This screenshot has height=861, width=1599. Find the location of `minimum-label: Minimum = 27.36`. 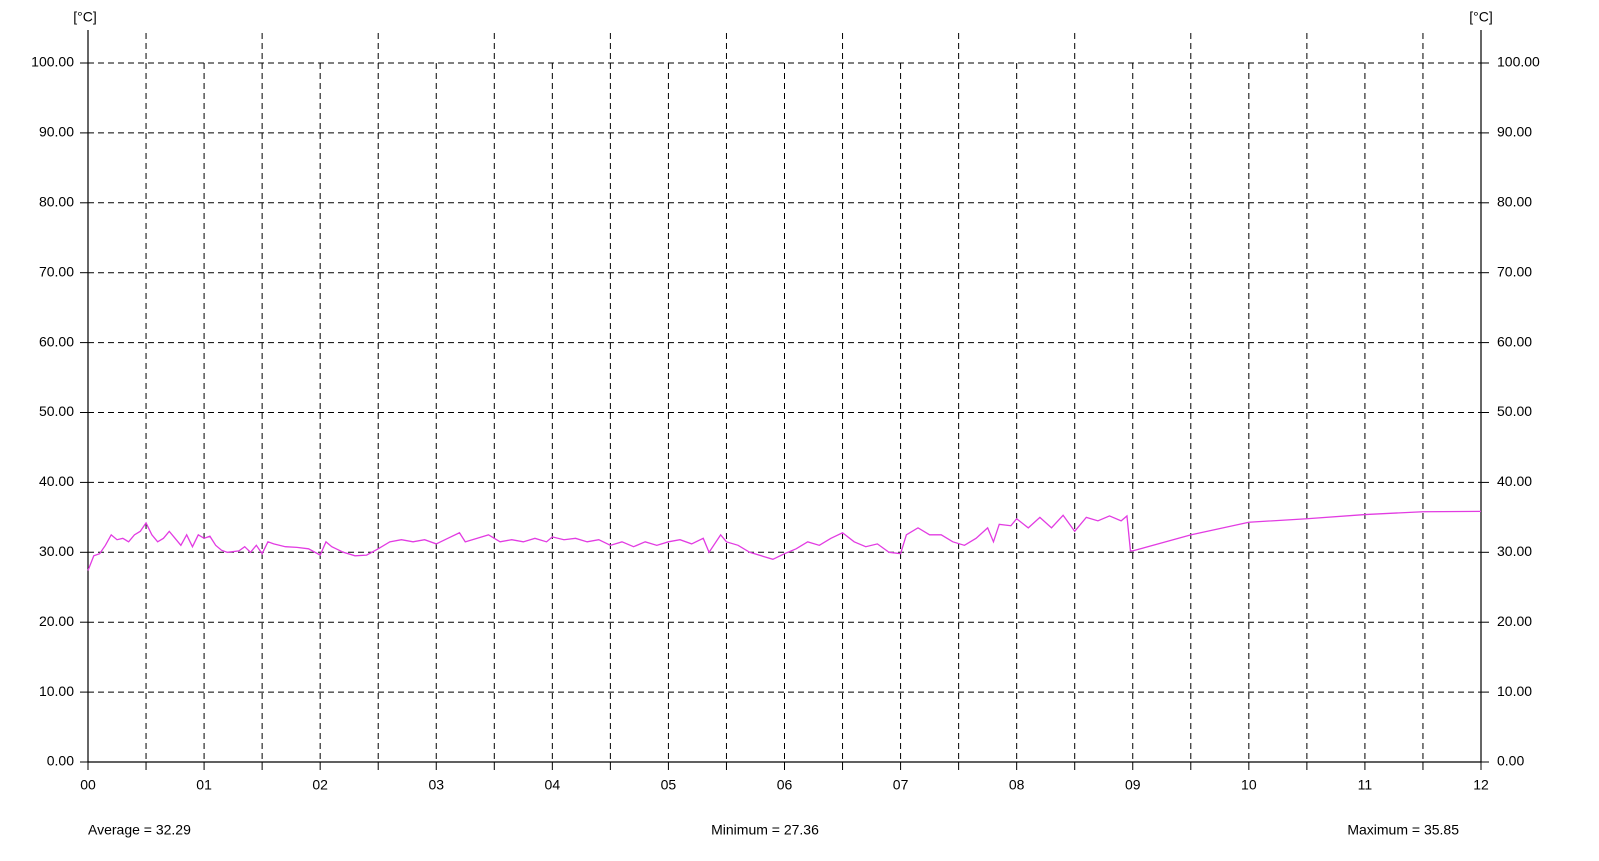

minimum-label: Minimum = 27.36 is located at coordinates (765, 830).